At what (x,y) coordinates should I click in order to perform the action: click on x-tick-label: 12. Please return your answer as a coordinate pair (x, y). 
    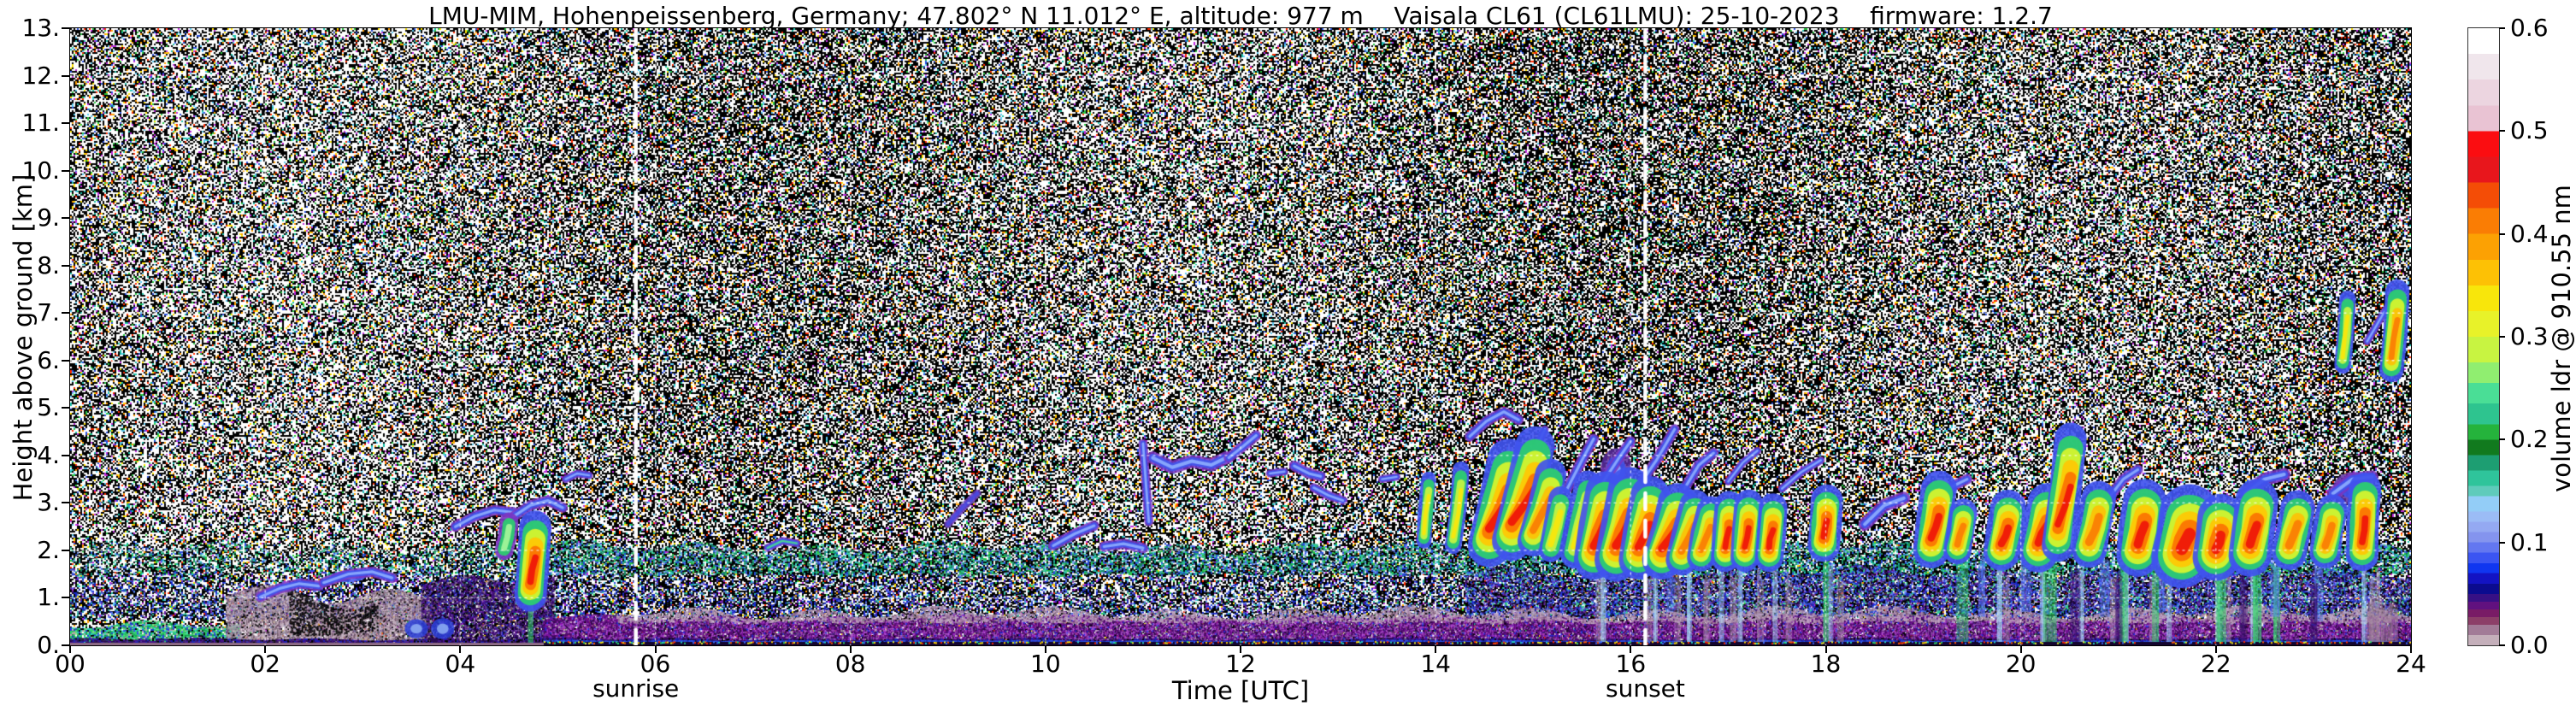
    Looking at the image, I should click on (1240, 664).